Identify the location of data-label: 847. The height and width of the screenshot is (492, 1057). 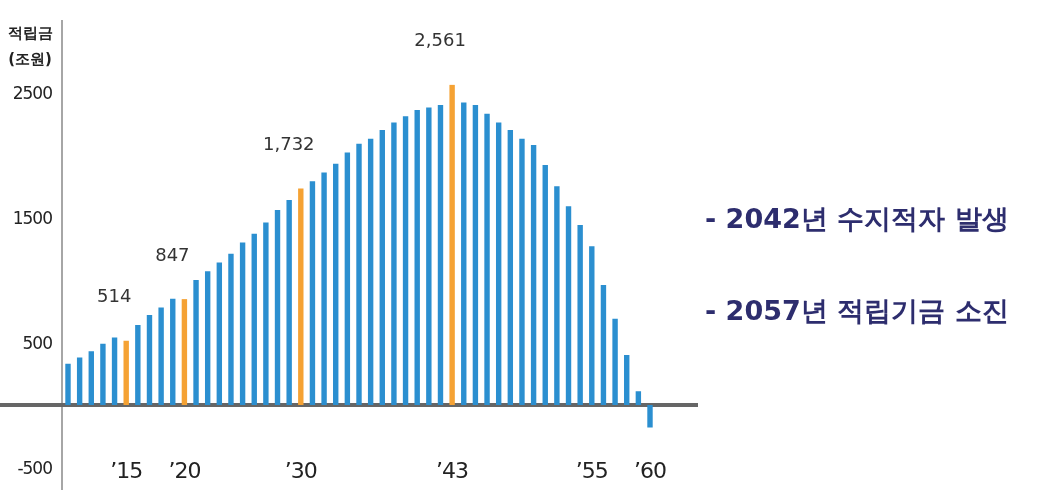
(172, 254).